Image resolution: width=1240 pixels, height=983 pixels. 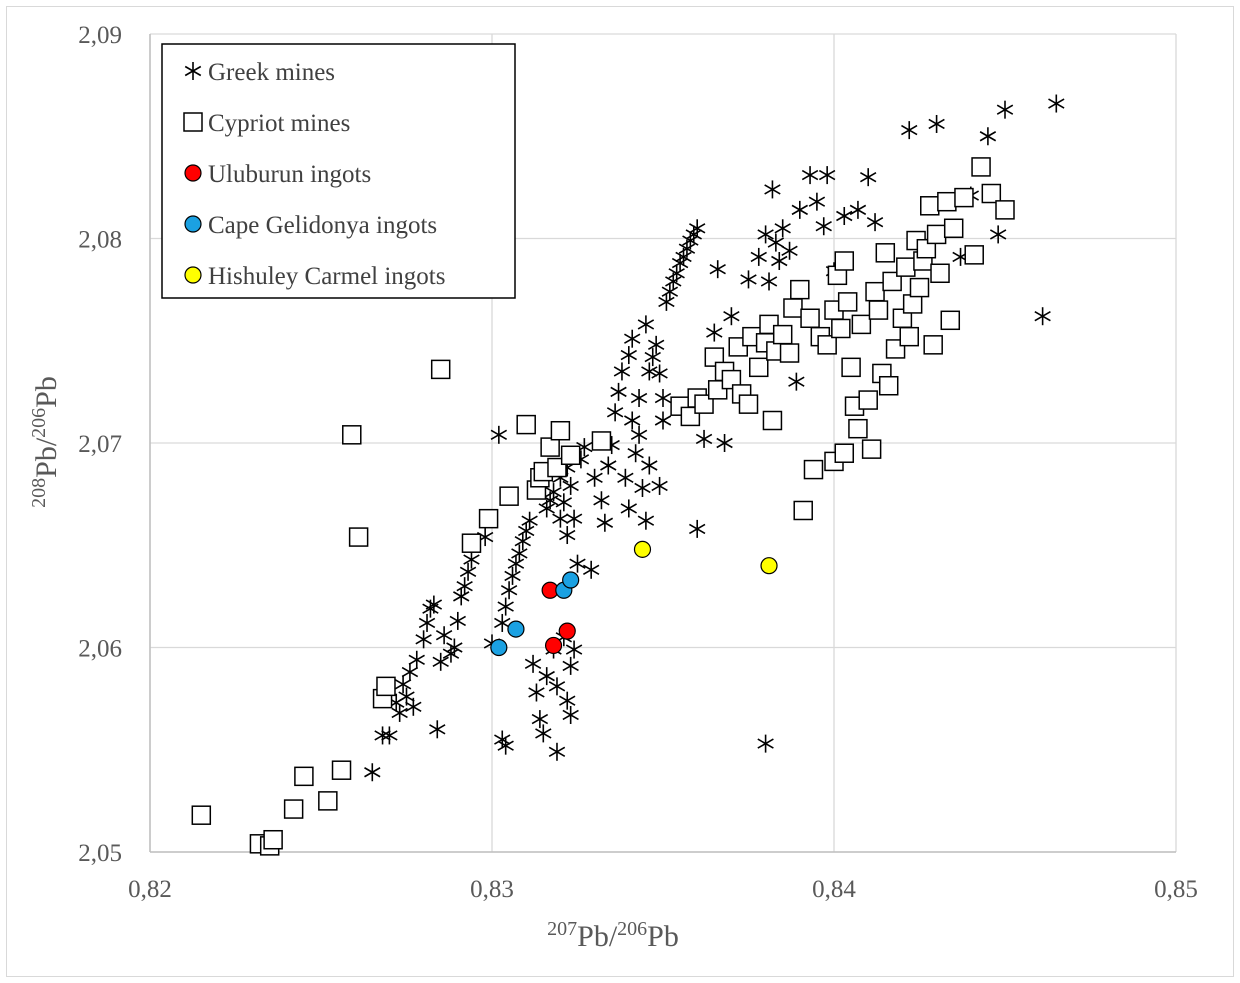 I want to click on y-tick-label: 2,06, so click(x=100, y=649).